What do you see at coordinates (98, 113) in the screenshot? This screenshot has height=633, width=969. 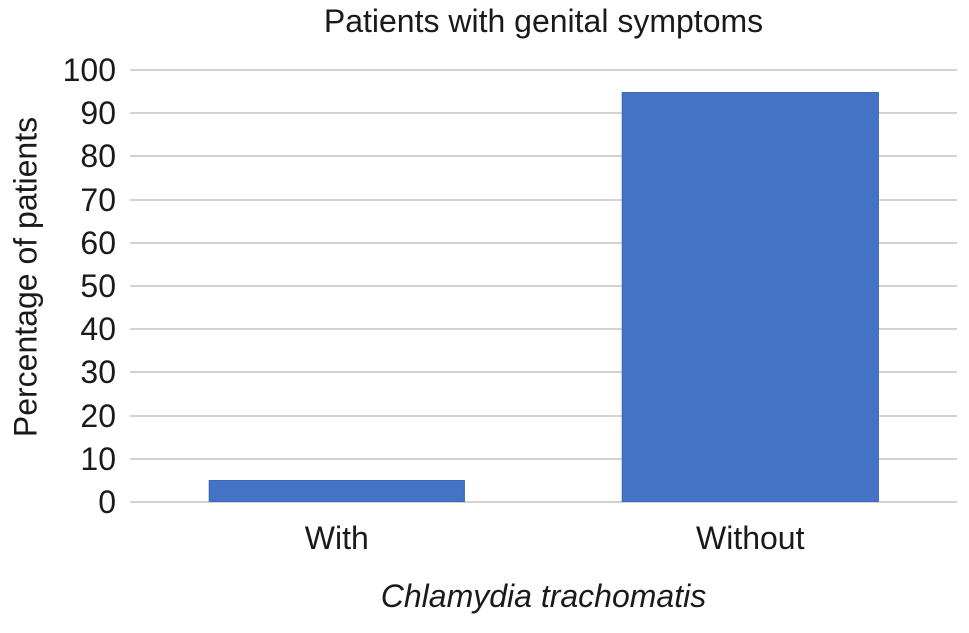 I see `y-tick-label-90: 90` at bounding box center [98, 113].